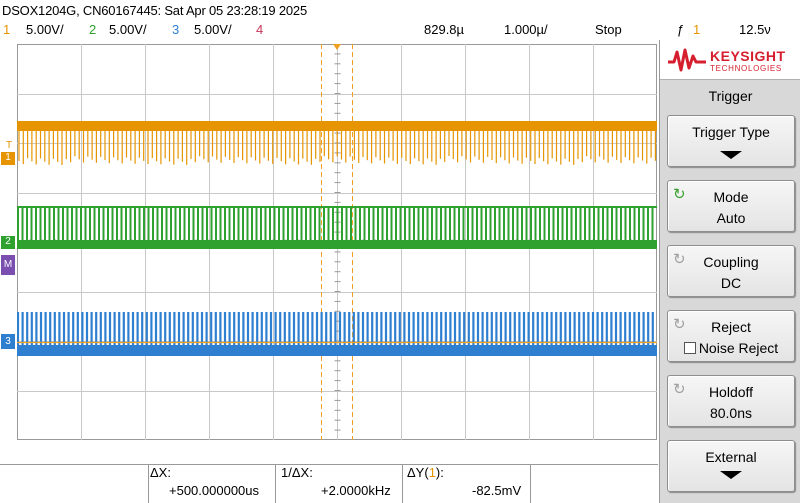  I want to click on trigger-level: 12.5ν, so click(755, 29).